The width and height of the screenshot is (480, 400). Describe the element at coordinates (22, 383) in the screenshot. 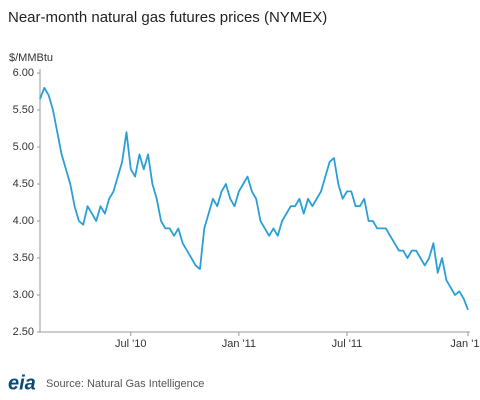

I see `logo: eia` at that location.